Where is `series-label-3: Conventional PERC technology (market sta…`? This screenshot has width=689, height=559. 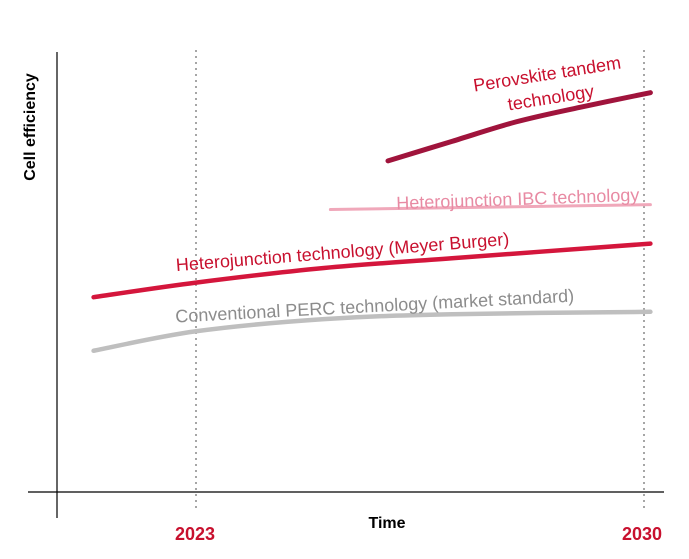
series-label-3: Conventional PERC technology (market sta… is located at coordinates (375, 306).